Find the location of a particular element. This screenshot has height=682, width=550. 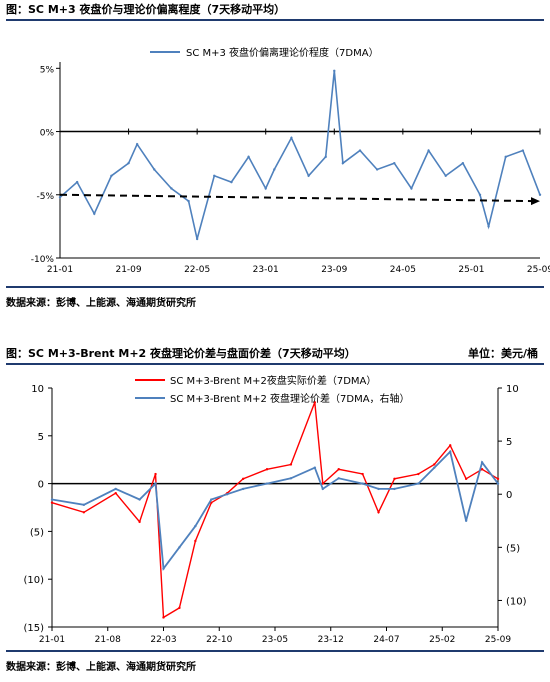

chart1-source: 数据来源：彭博、上能源、海通期货研究所 is located at coordinates (275, 297).